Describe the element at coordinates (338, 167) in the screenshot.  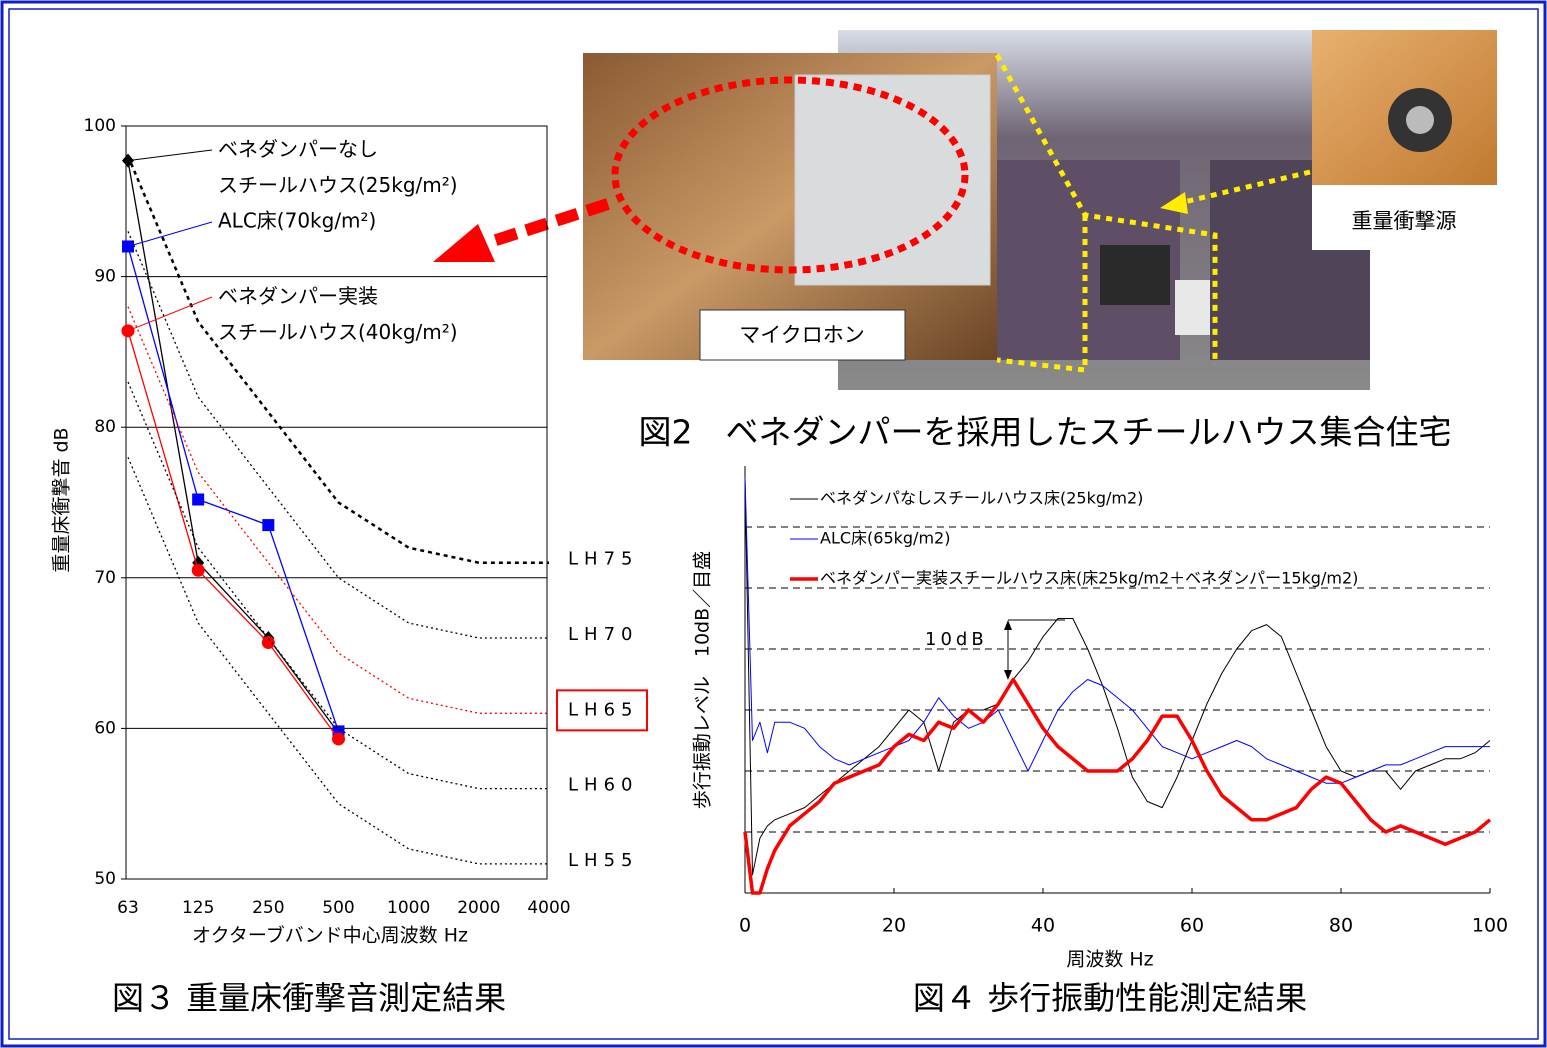
I see `legend-label: ベネダンパーなし スチールハウス(25kg/m²)` at that location.